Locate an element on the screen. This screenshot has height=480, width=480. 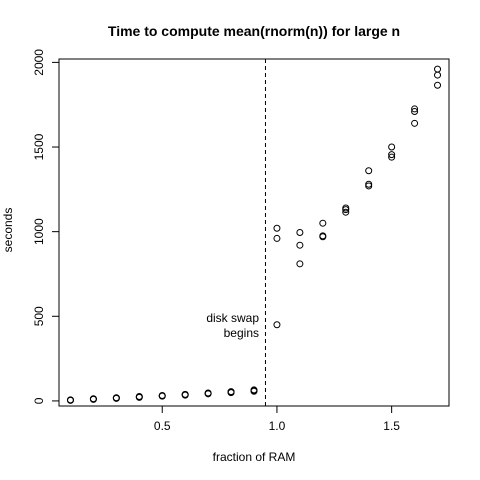
x-tick-label: 1.0 is located at coordinates (277, 426).